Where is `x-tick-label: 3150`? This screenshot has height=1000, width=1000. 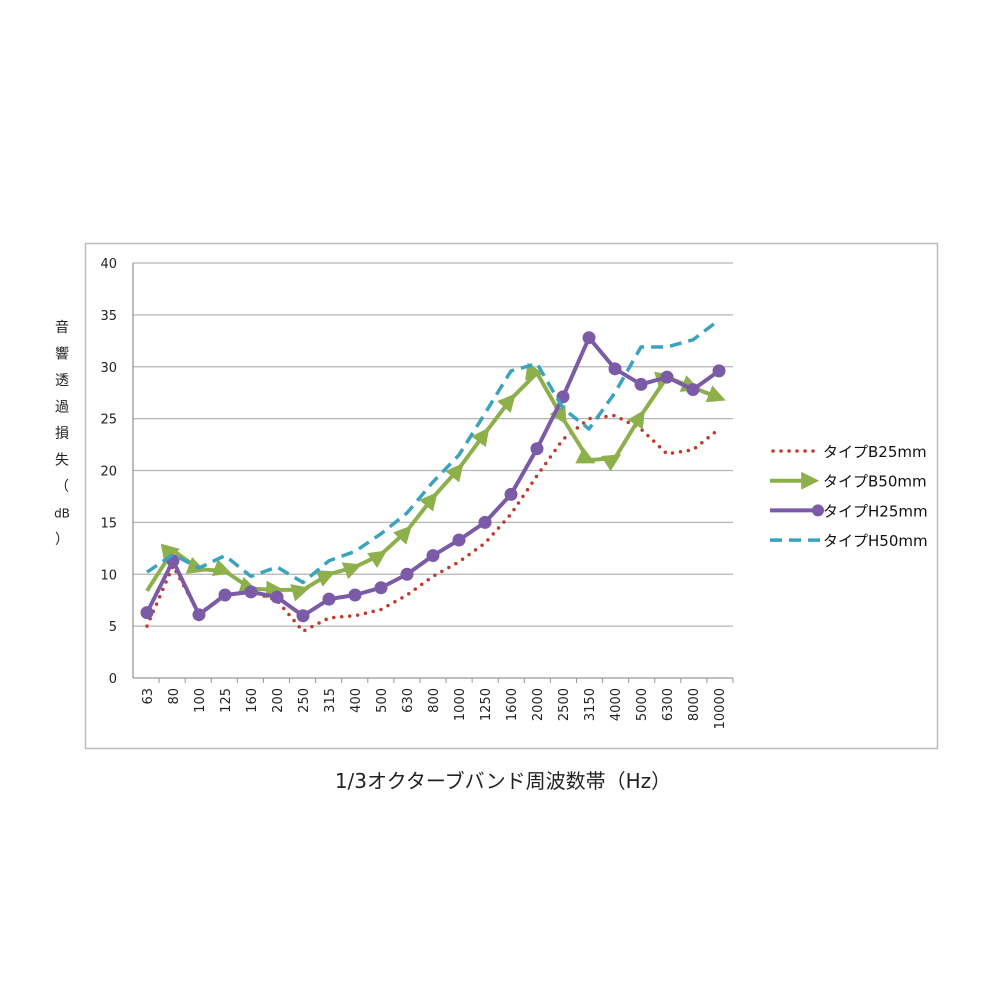 x-tick-label: 3150 is located at coordinates (590, 704).